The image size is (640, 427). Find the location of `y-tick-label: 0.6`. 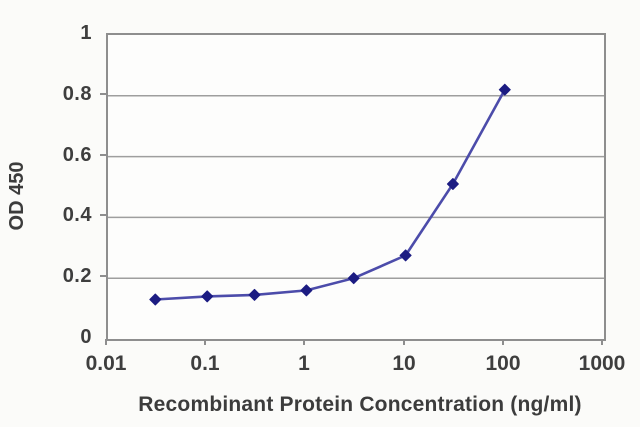

y-tick-label: 0.6 is located at coordinates (77, 155).